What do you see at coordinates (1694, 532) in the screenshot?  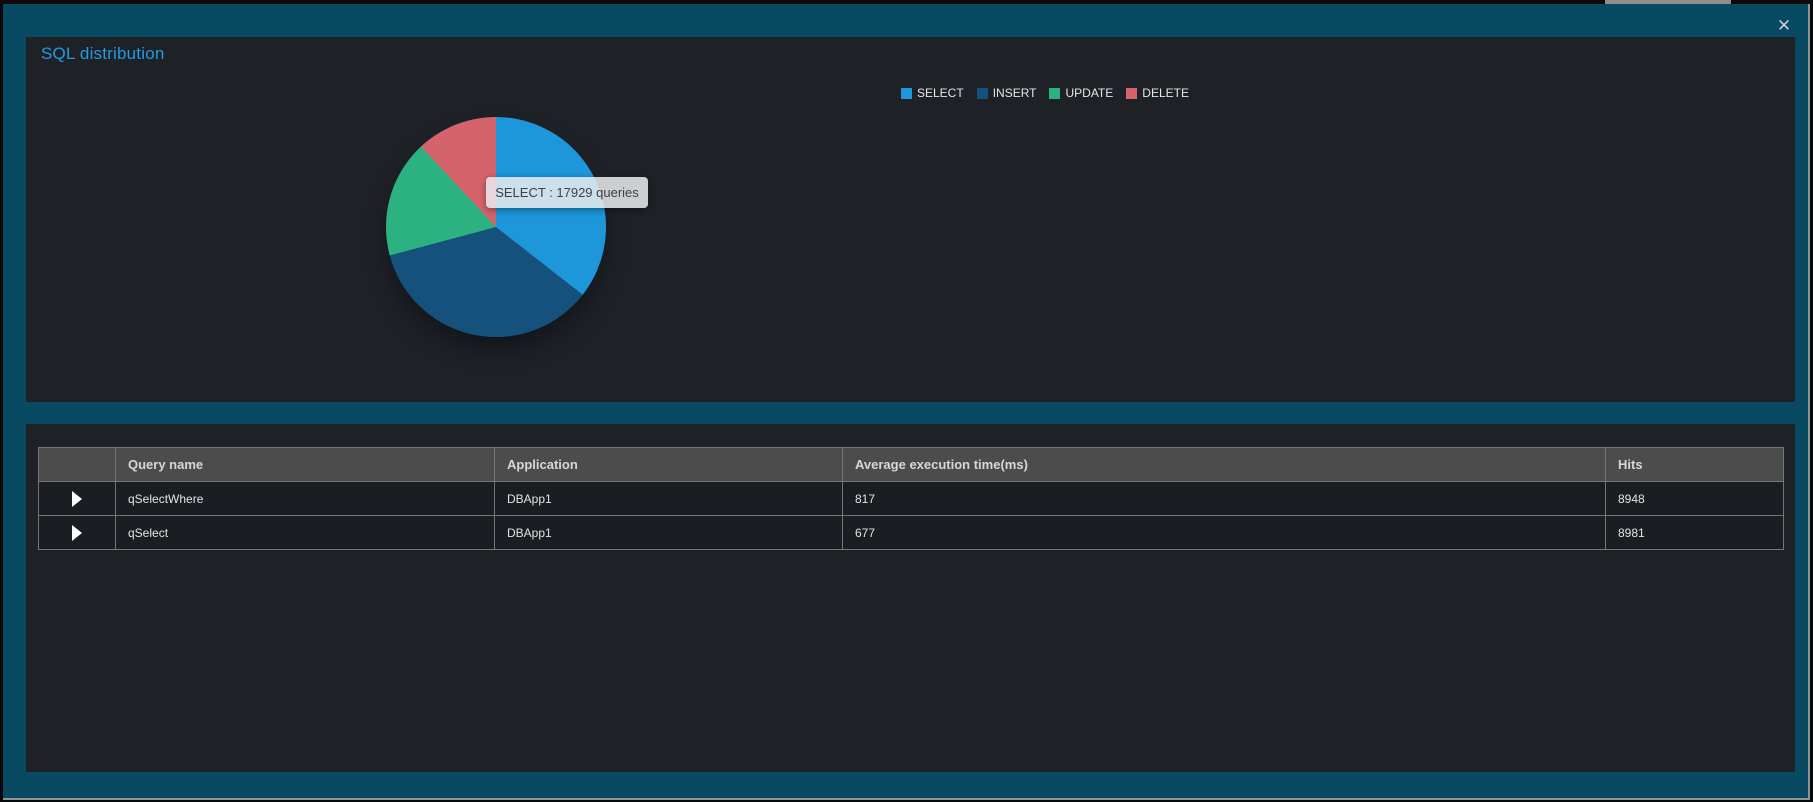 I see `cell-hits: 8981` at bounding box center [1694, 532].